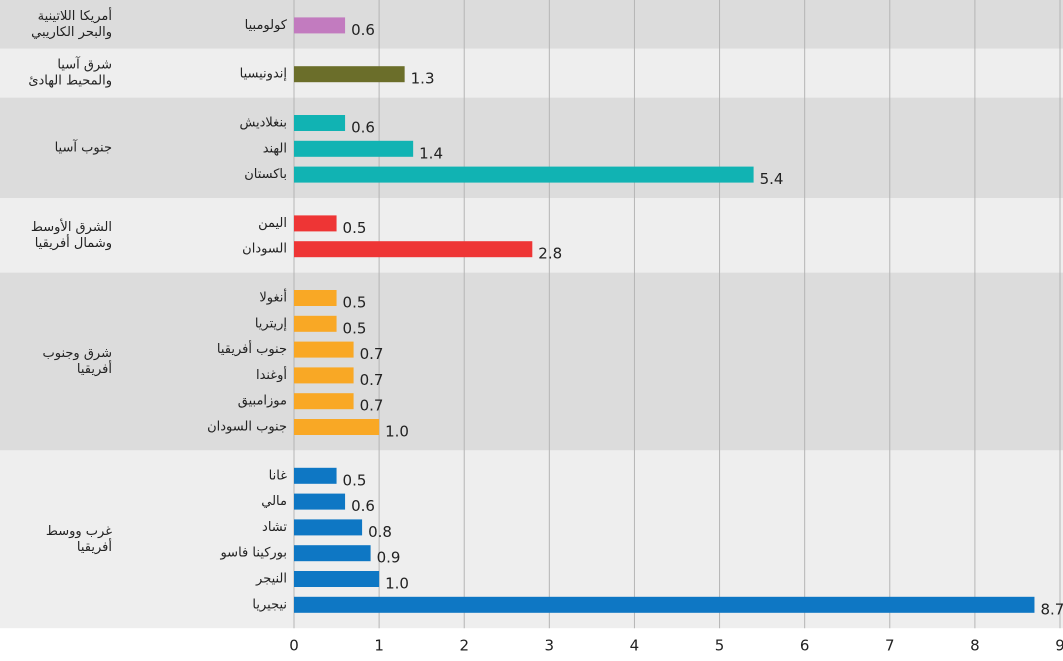 This screenshot has height=661, width=1063. What do you see at coordinates (272, 223) in the screenshot?
I see `category-label: اليمن` at bounding box center [272, 223].